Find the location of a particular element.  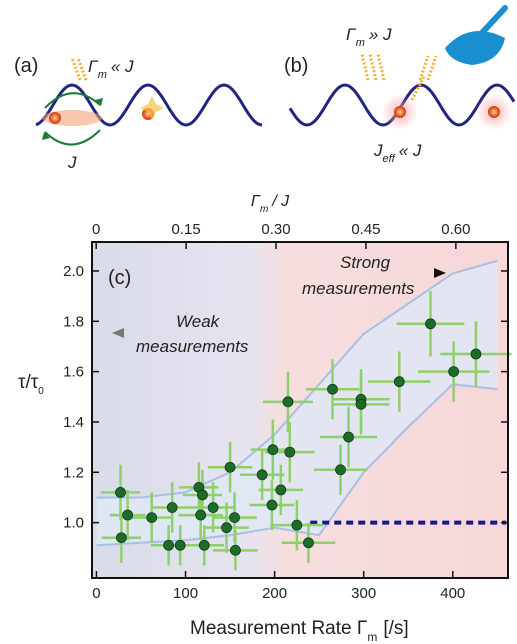

label-rest: / J is located at coordinates (280, 201).